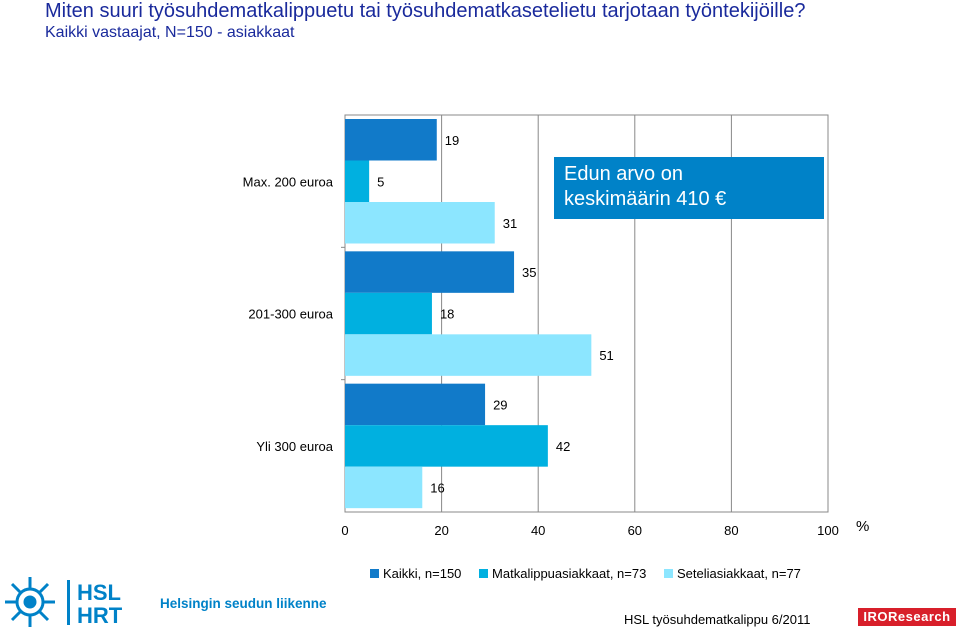 Image resolution: width=960 pixels, height=633 pixels. I want to click on x-tick-label: 100, so click(828, 530).